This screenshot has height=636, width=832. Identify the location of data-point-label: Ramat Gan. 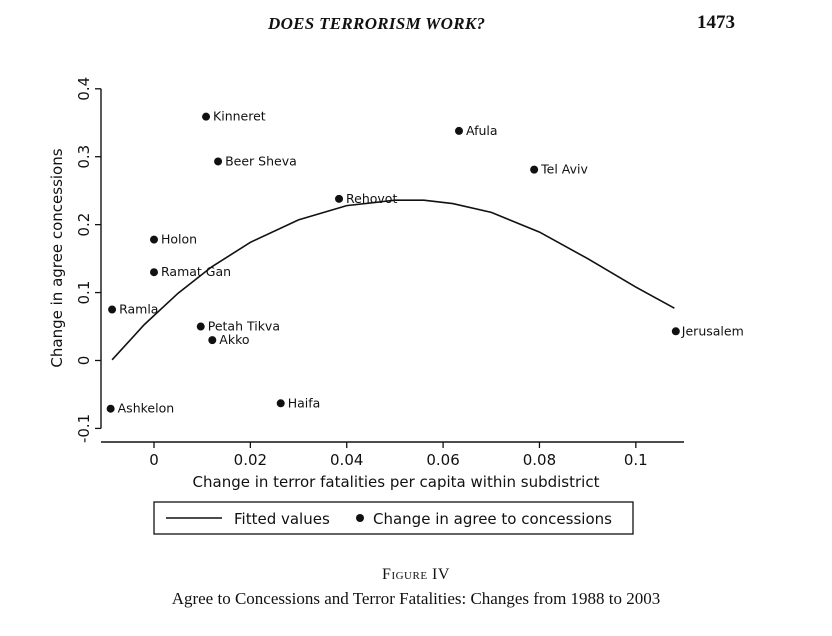
(196, 271).